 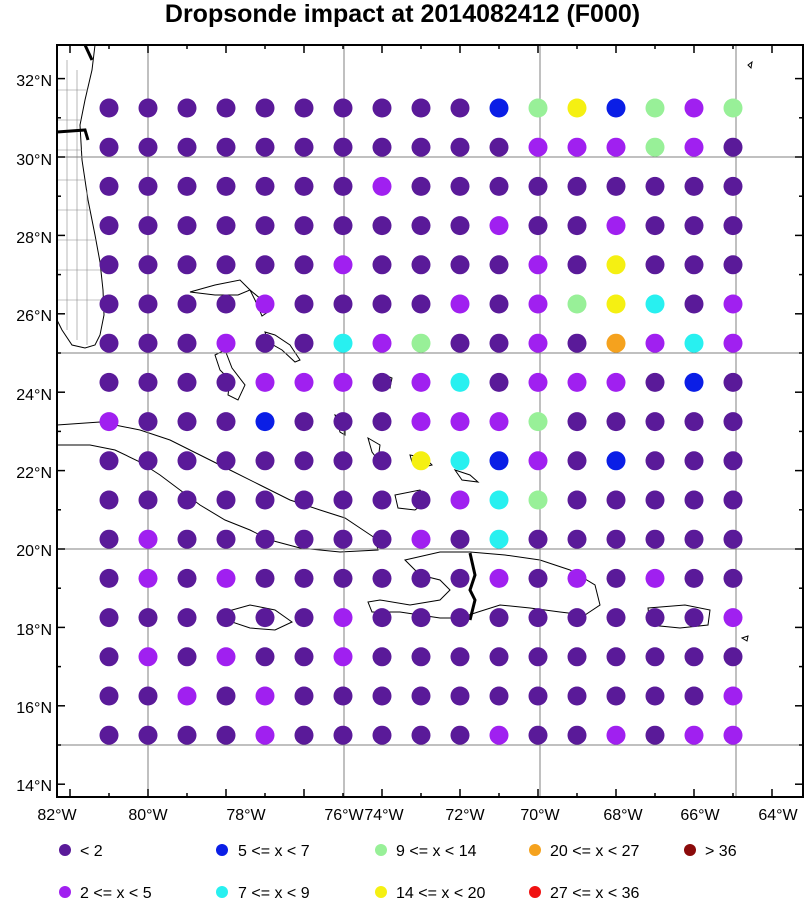 What do you see at coordinates (700, 815) in the screenshot?
I see `lon-tick-label: 66°W` at bounding box center [700, 815].